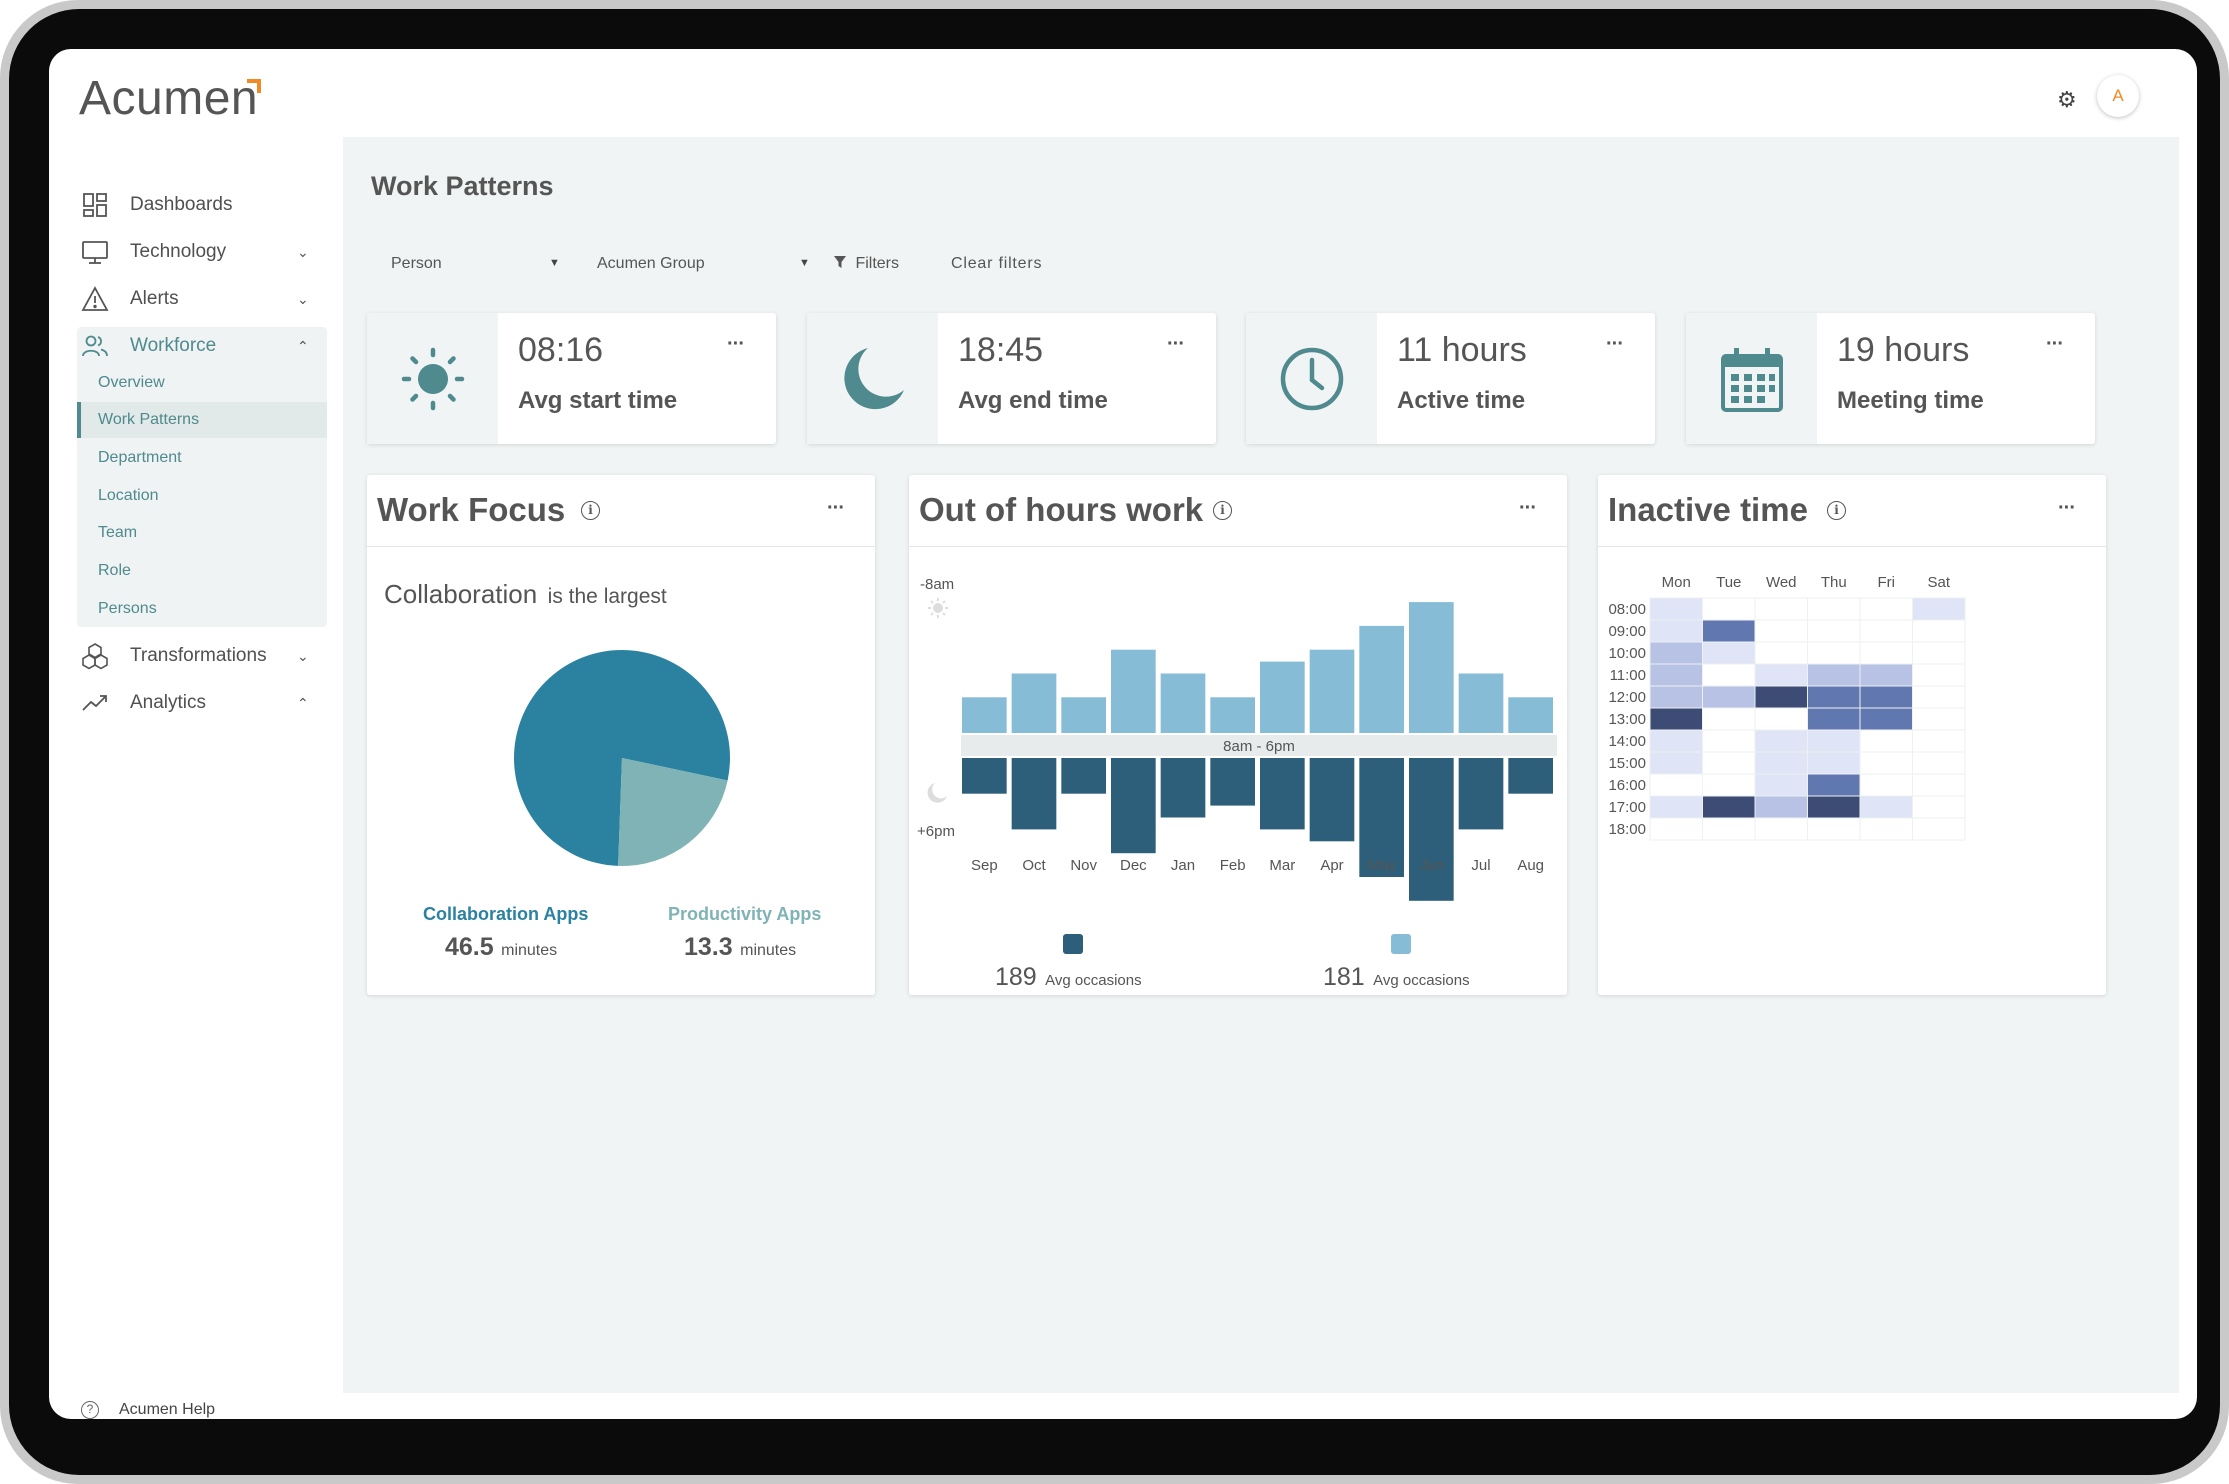  Describe the element at coordinates (188, 703) in the screenshot. I see `sidebar-item-analytics: Analytics ⌃` at that location.